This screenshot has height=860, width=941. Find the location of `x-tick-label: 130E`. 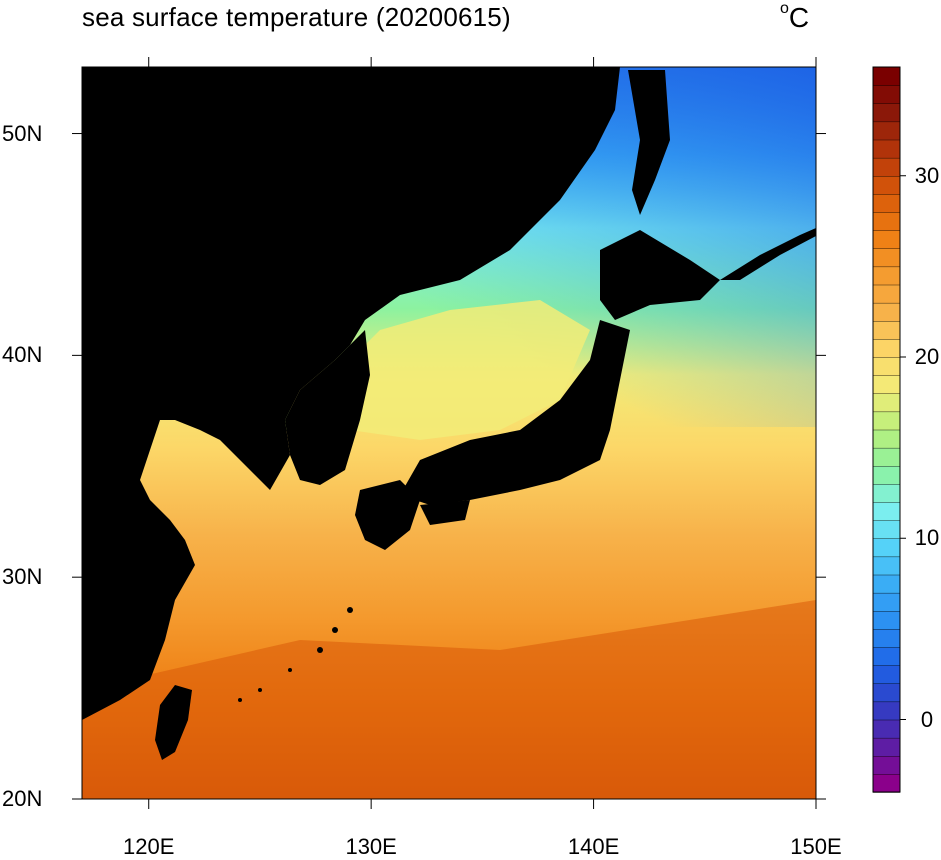

x-tick-label: 130E is located at coordinates (371, 846).